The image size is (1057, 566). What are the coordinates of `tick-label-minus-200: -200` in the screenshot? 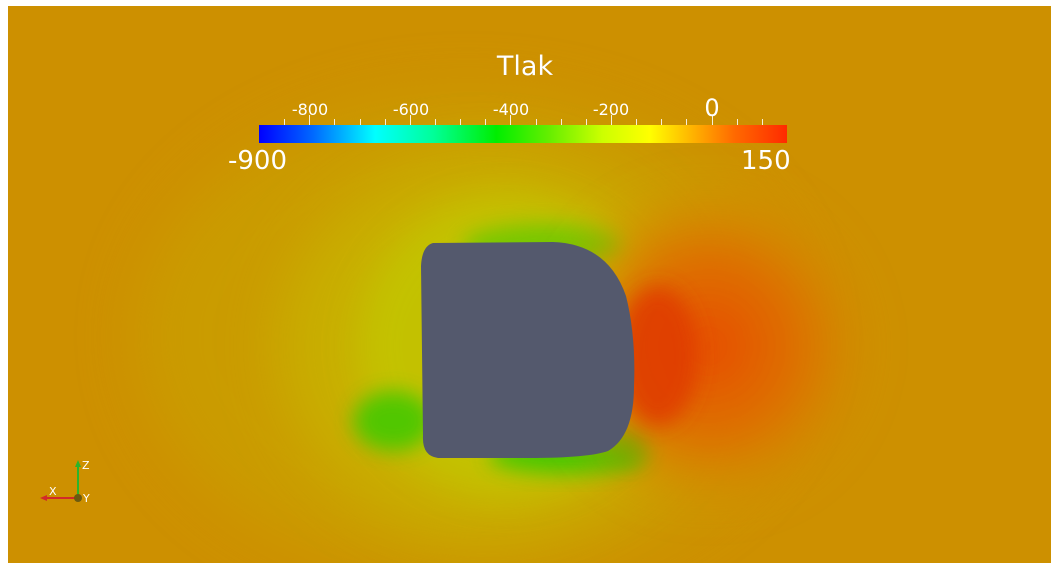 It's located at (611, 109).